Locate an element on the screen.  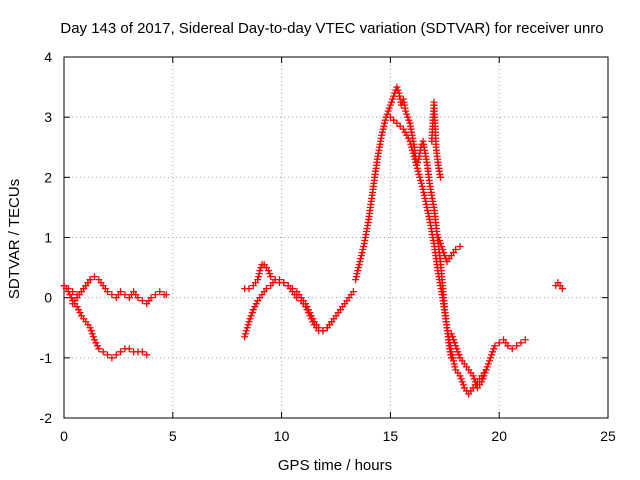
series-trace-late-bottom is located at coordinates (488, 361).